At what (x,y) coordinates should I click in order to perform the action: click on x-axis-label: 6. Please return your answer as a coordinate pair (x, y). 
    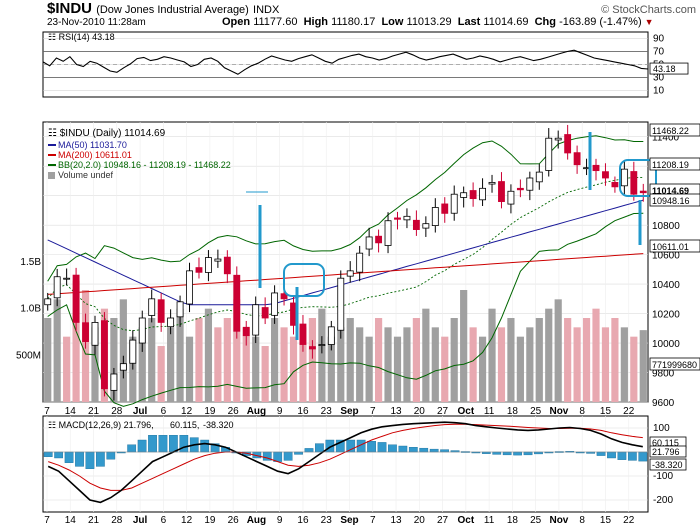
    Looking at the image, I should click on (164, 411).